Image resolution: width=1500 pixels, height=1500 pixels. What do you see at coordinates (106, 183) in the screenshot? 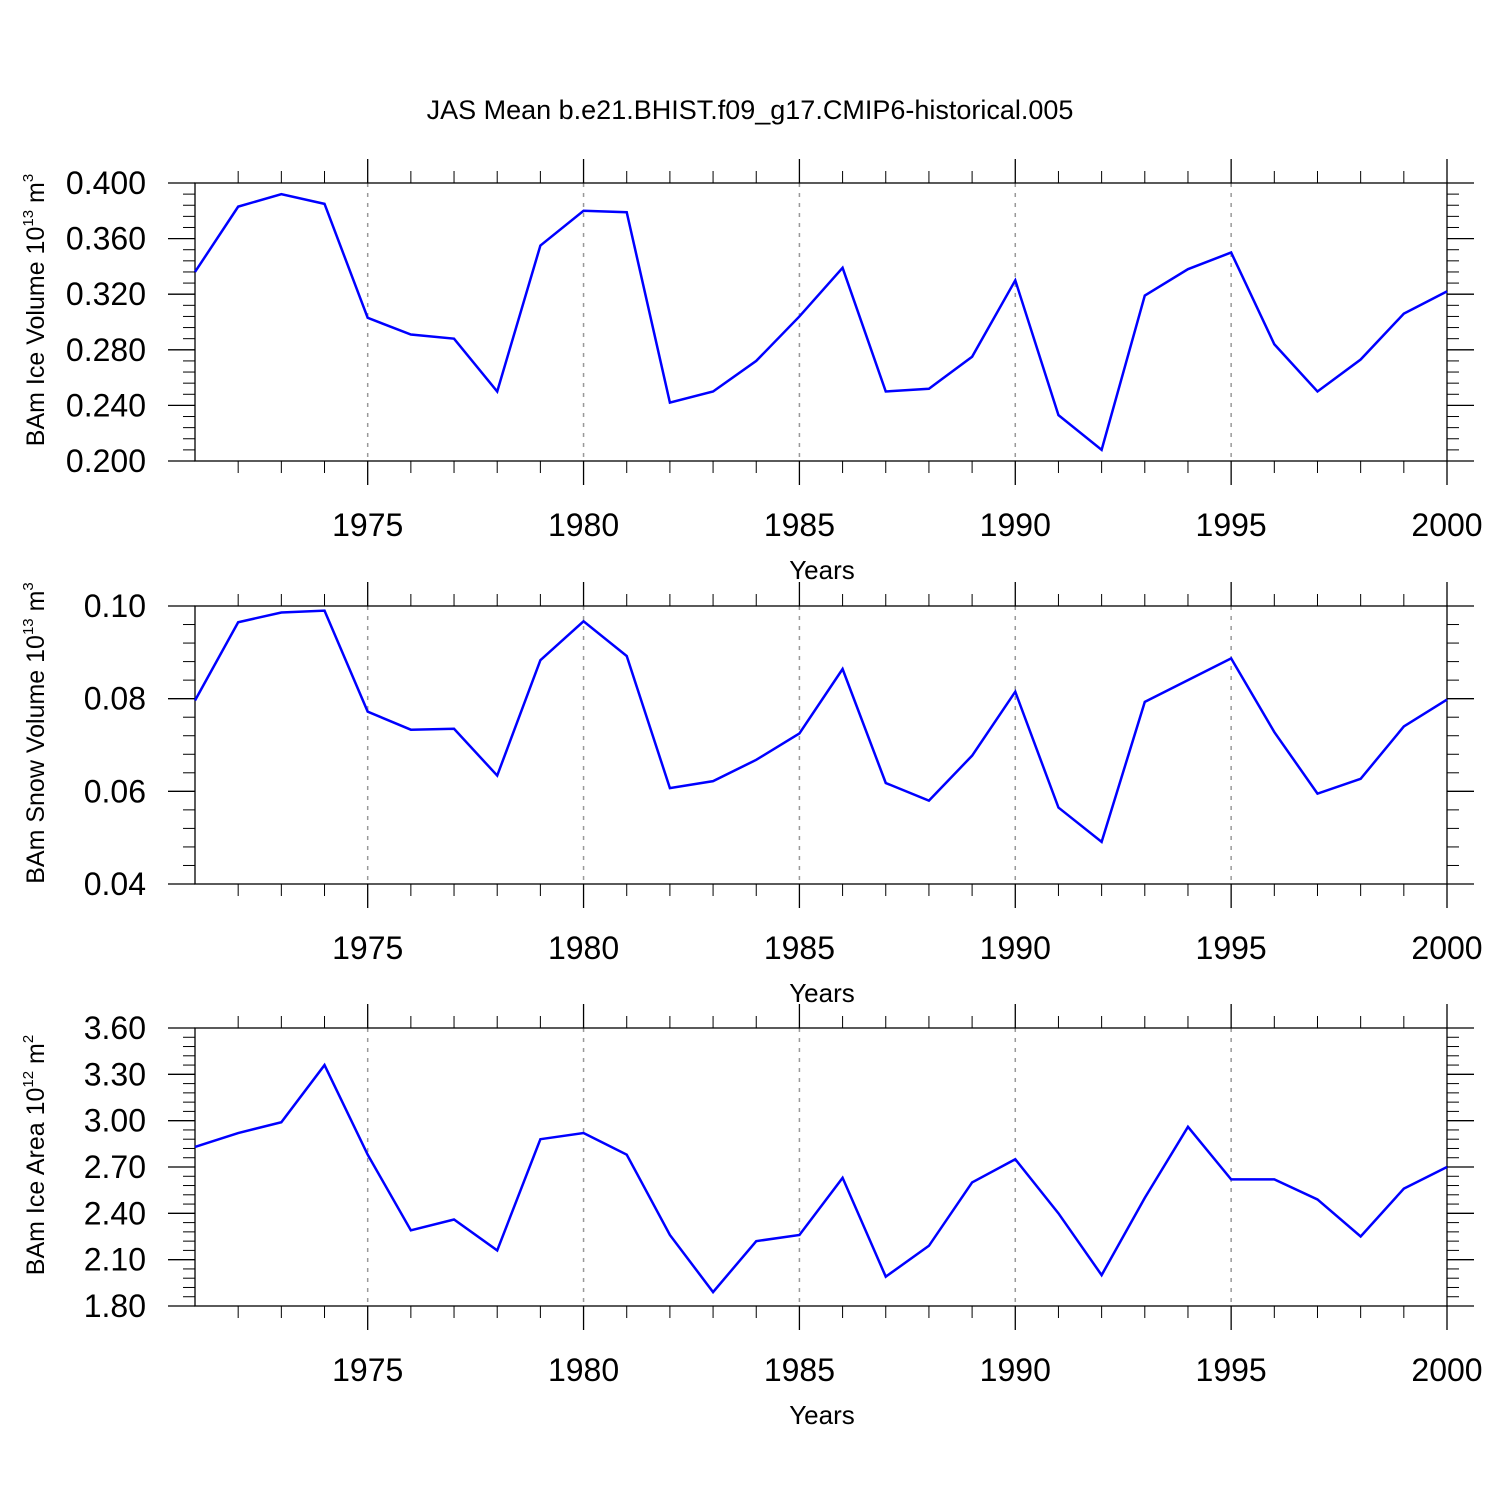
I see `y-tick-label: 0.400` at bounding box center [106, 183].